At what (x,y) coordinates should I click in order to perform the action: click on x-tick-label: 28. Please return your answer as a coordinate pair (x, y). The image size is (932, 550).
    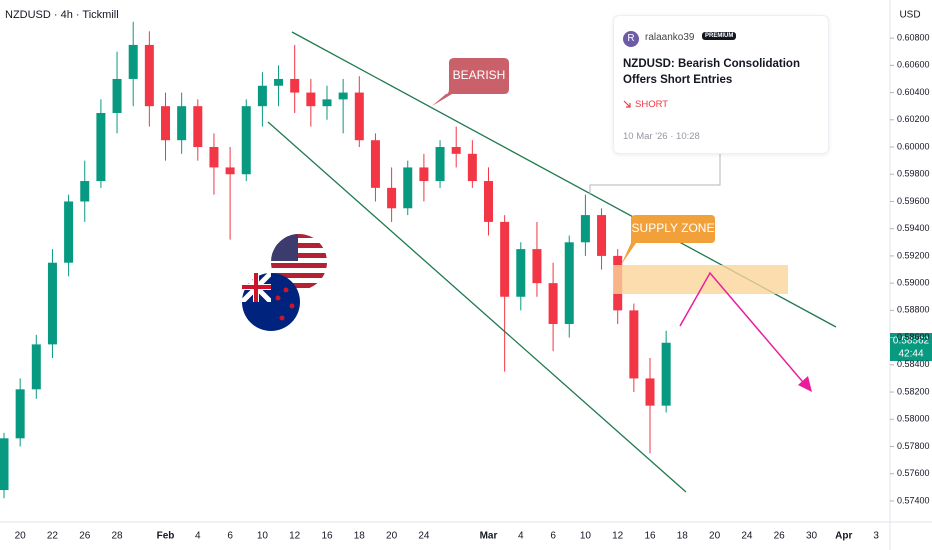
    Looking at the image, I should click on (117, 536).